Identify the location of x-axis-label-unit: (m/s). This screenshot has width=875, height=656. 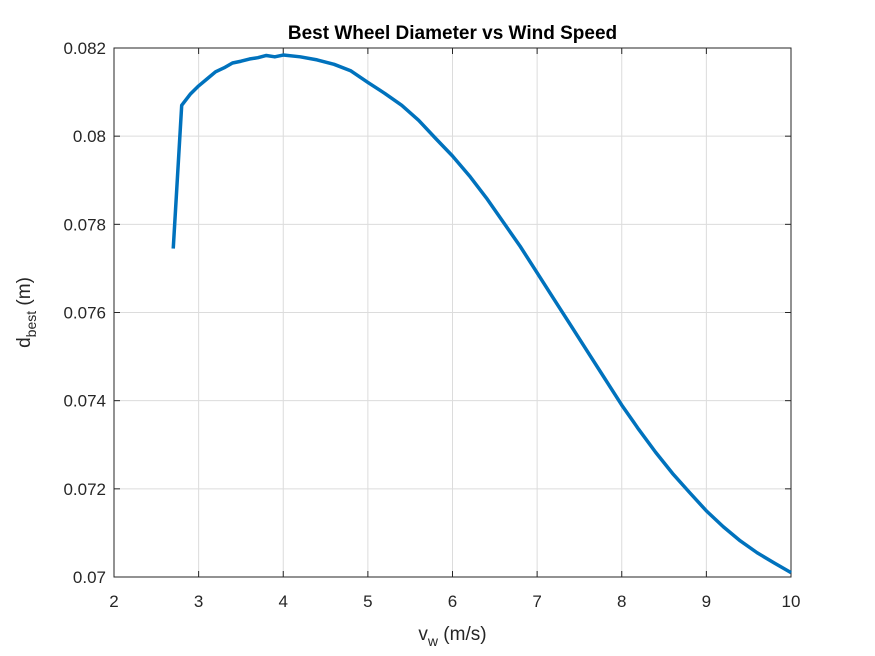
(462, 634).